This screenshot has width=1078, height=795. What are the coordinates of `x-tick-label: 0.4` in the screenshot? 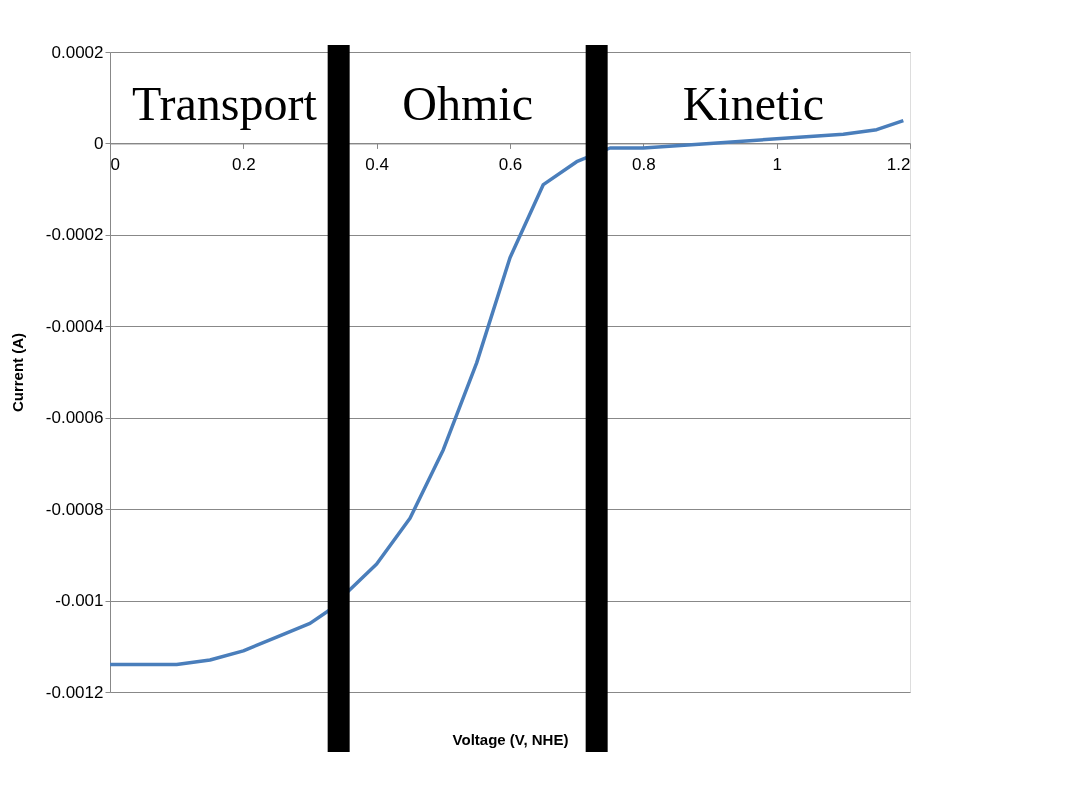 It's located at (377, 164).